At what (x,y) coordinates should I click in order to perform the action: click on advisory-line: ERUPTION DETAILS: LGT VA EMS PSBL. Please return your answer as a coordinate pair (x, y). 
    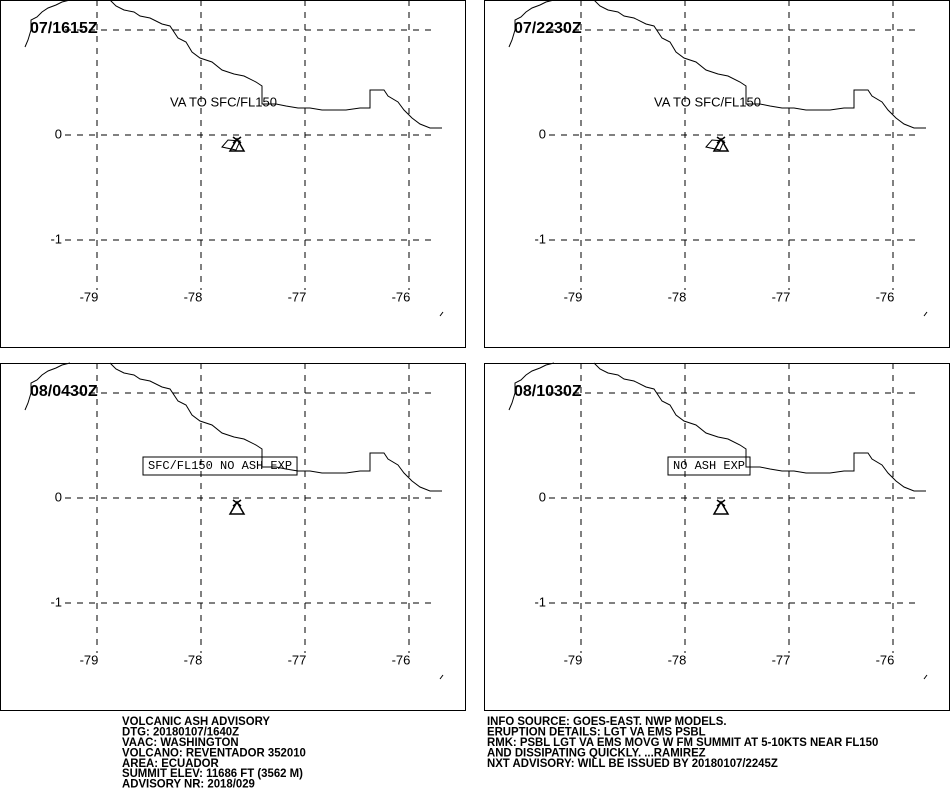
    Looking at the image, I should click on (596, 731).